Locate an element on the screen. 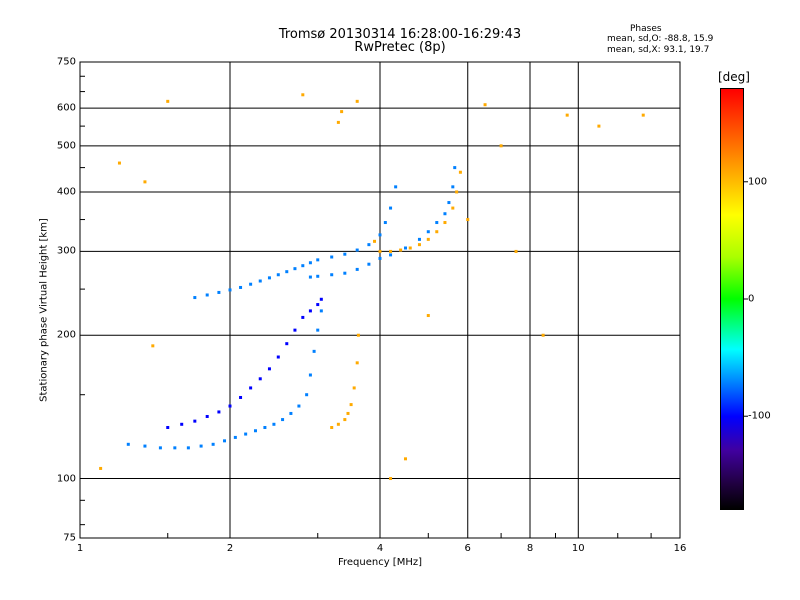  x-tick-label-6: 16 is located at coordinates (680, 548).